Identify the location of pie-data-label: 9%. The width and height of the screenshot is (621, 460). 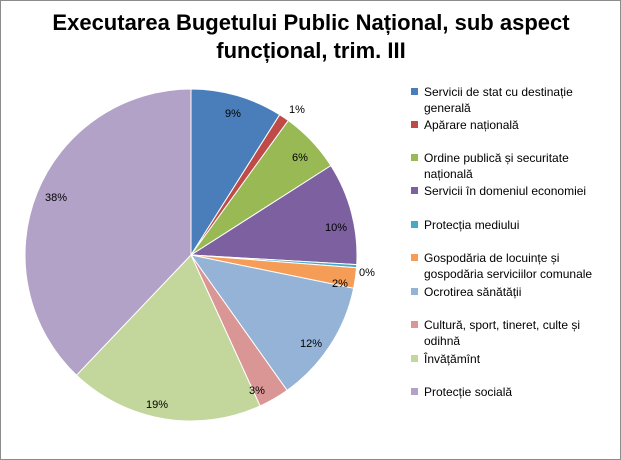
(233, 114).